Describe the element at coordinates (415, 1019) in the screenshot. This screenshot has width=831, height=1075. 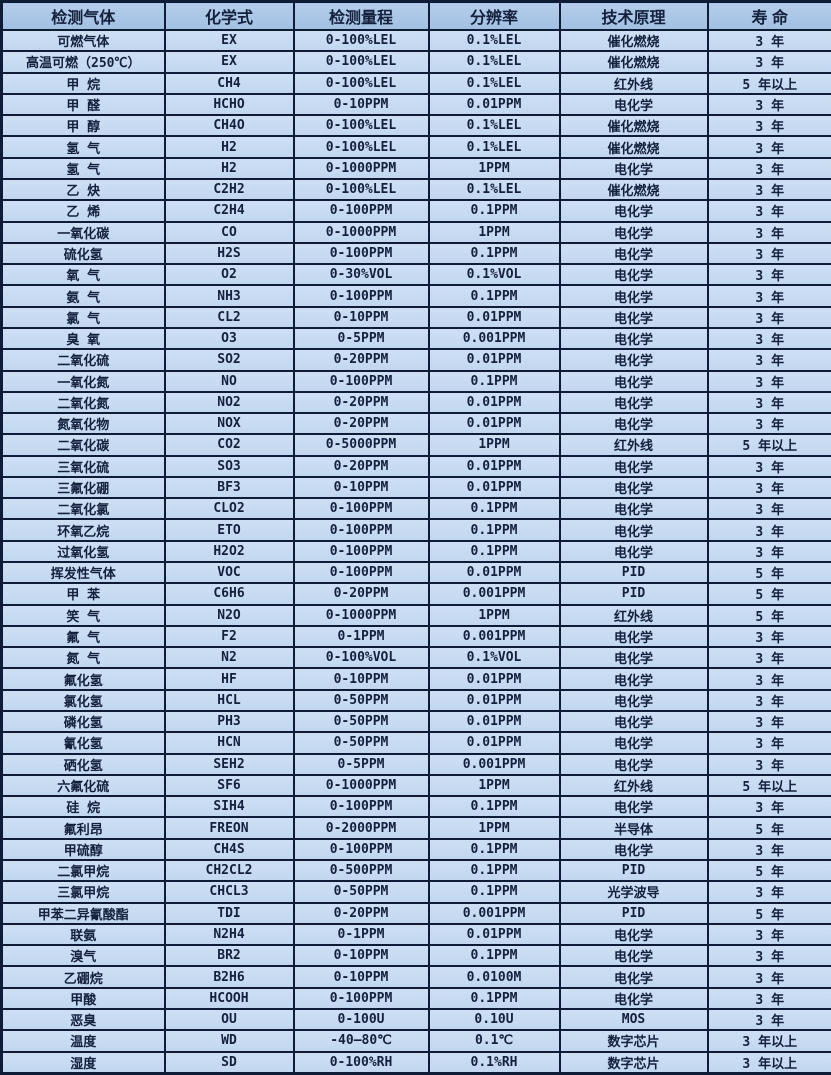
I see `table-row: 恶臭 OU 0-100U 0.10U MOS 3 年` at that location.